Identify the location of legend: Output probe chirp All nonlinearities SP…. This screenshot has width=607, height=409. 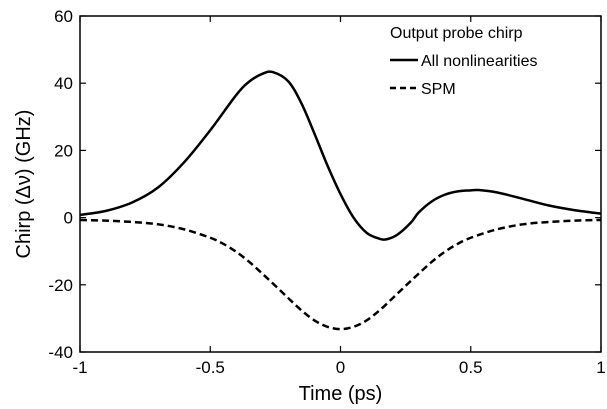
(464, 61).